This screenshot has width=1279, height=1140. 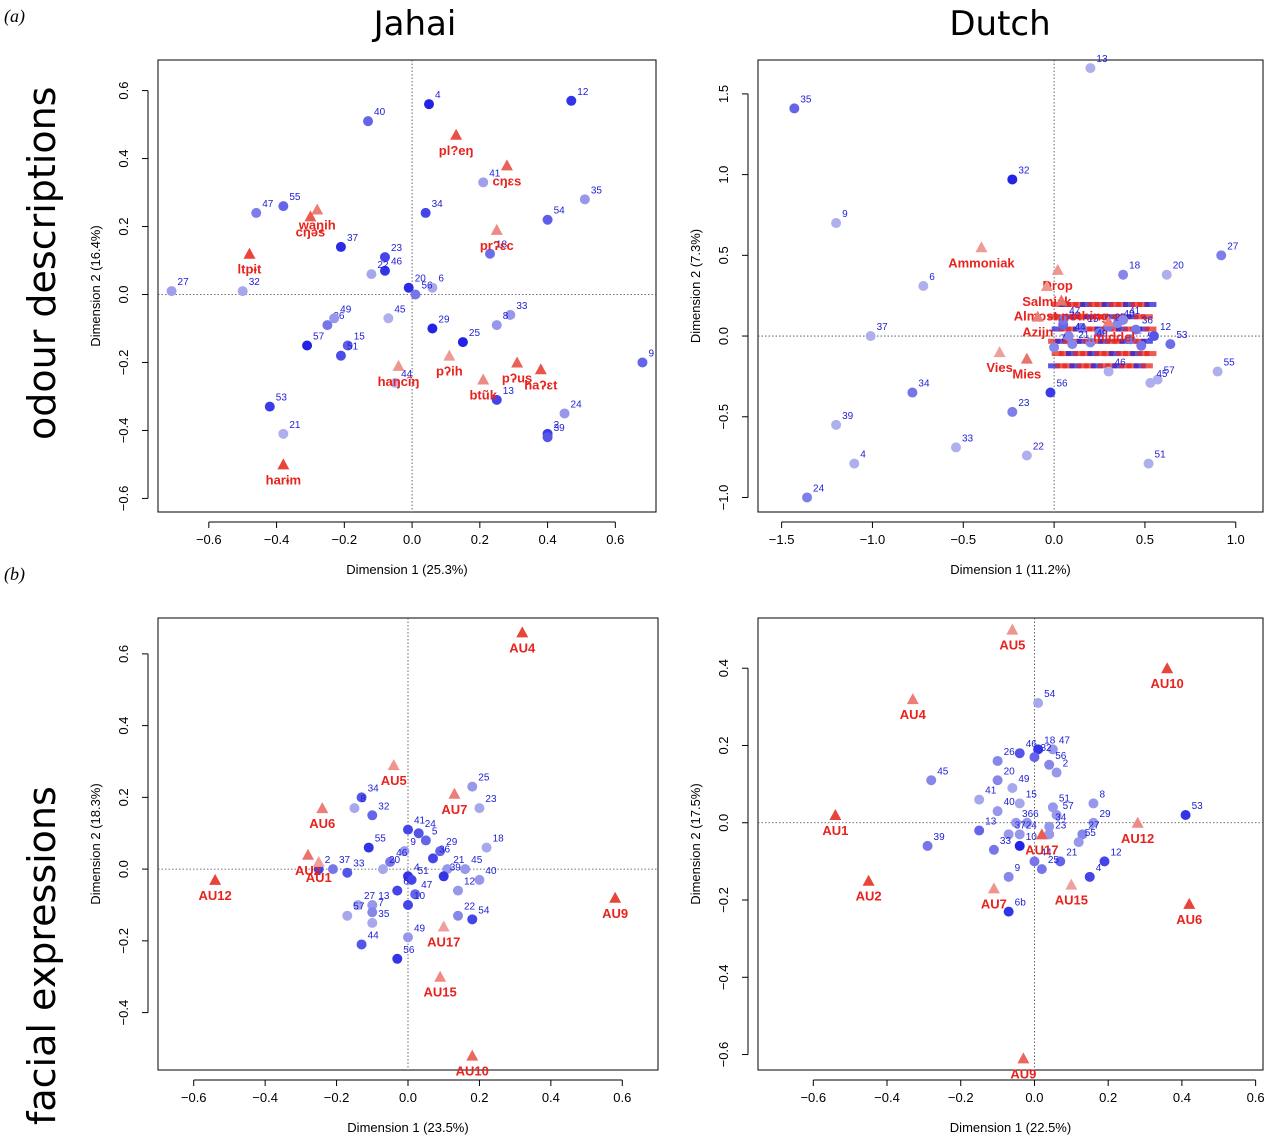 What do you see at coordinates (857, 459) in the screenshot?
I see `participant-point: 4` at bounding box center [857, 459].